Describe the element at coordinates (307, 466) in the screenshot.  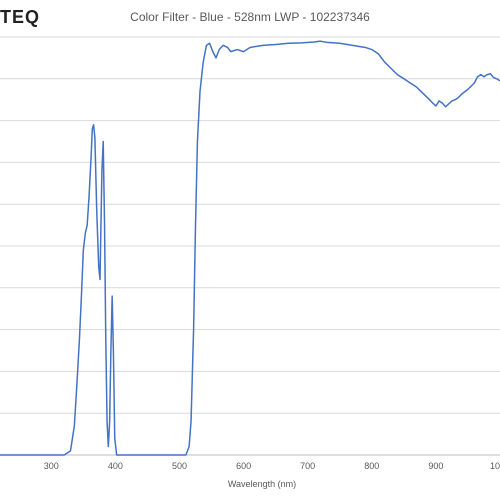
I see `x-tick-label: 700` at that location.